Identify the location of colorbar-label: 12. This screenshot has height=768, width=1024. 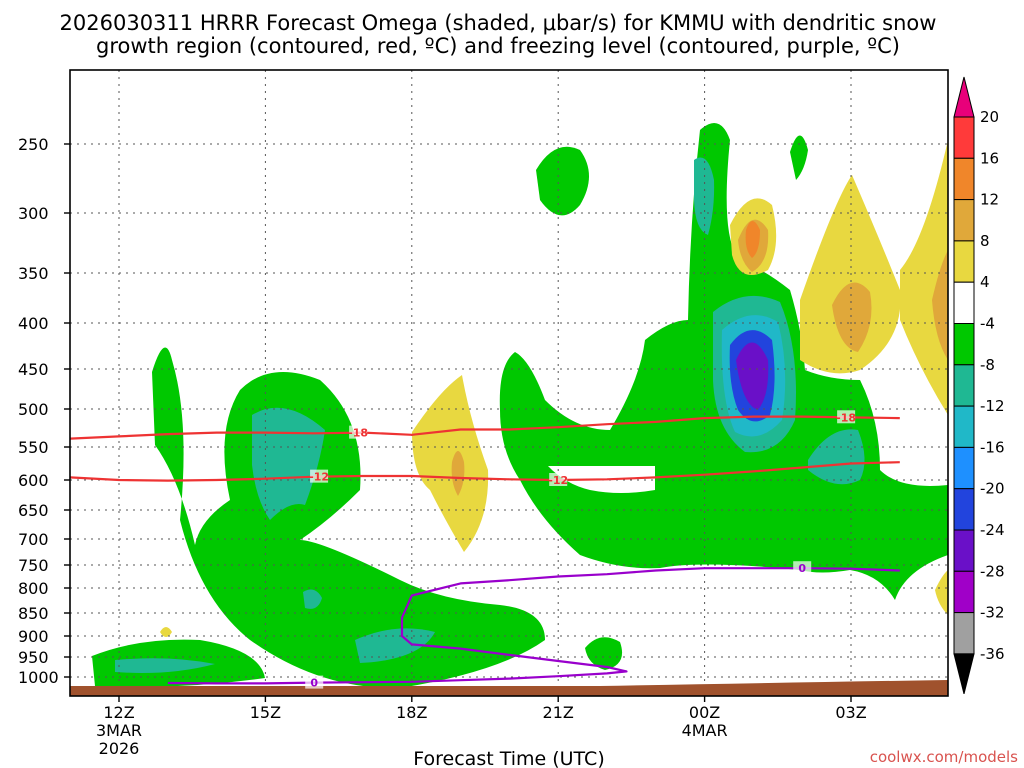
(989, 200).